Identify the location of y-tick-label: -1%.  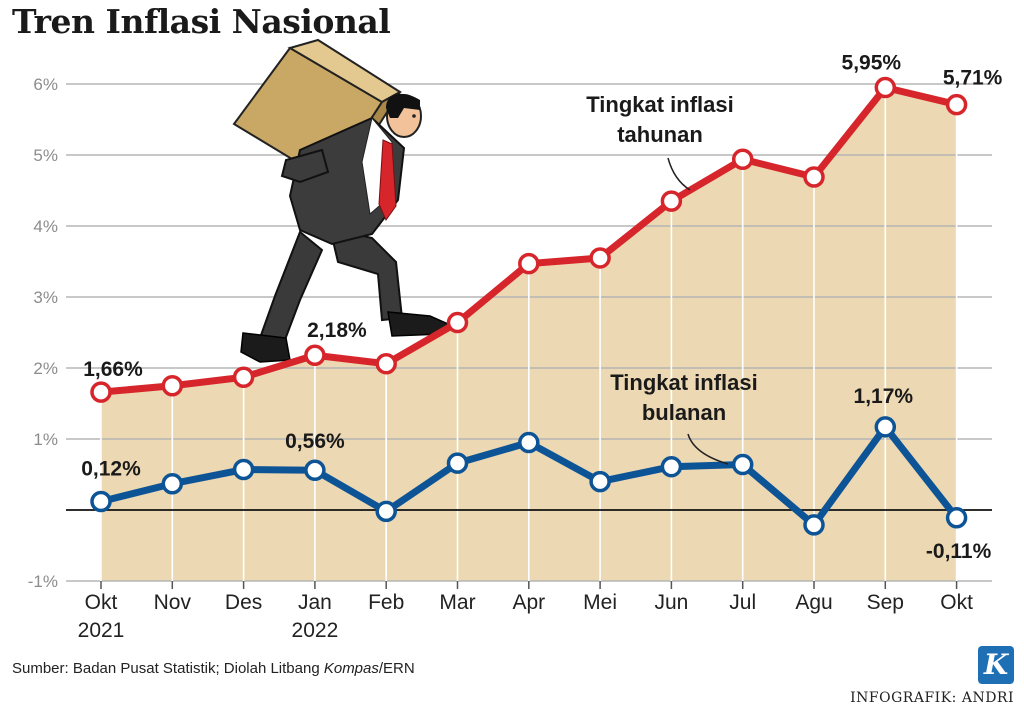
(43, 581).